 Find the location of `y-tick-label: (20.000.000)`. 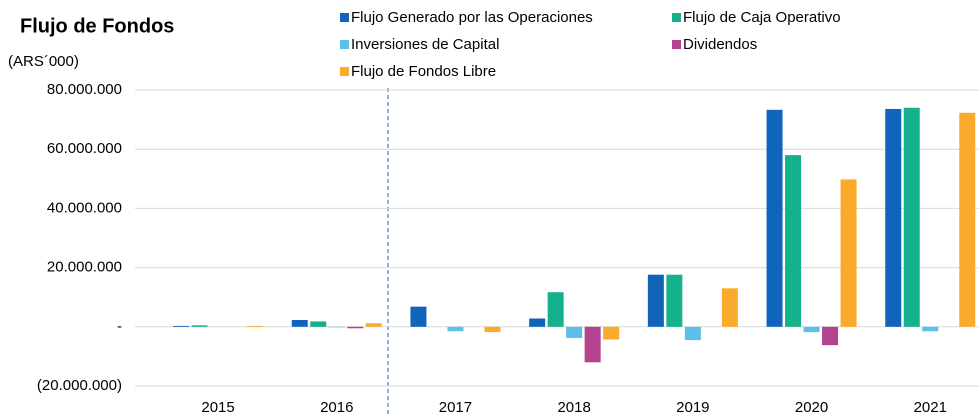

y-tick-label: (20.000.000) is located at coordinates (79, 385).